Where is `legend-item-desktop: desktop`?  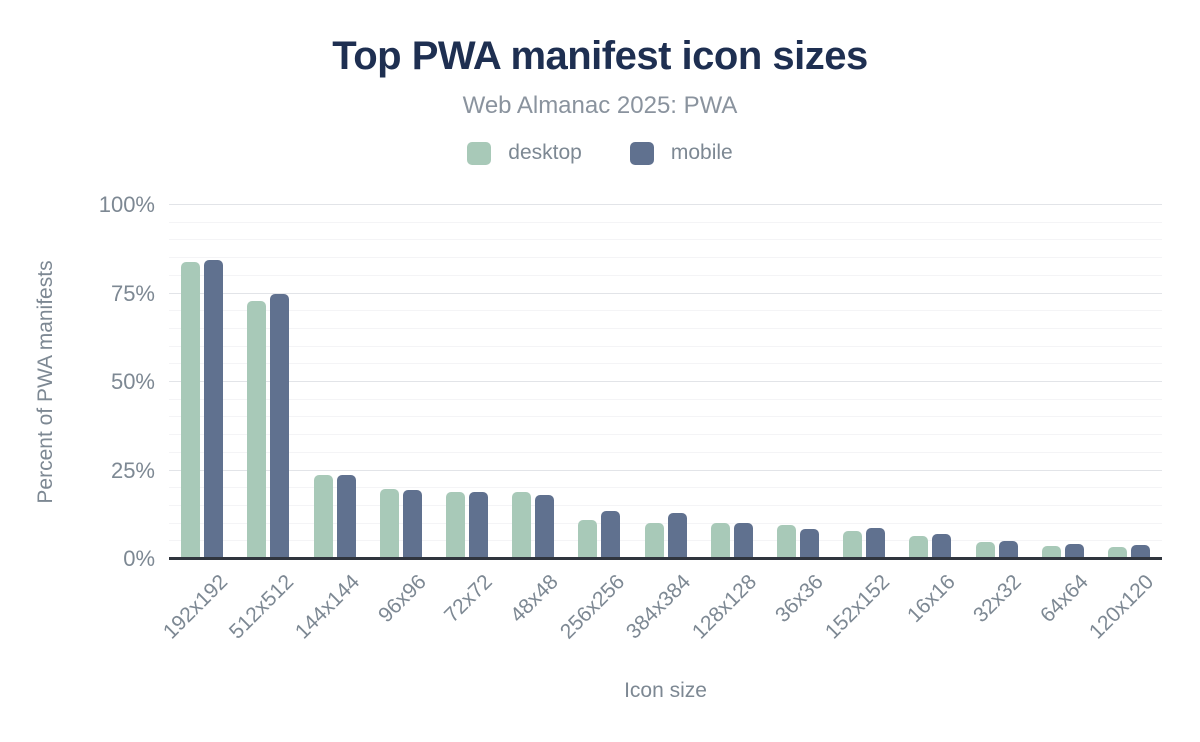 legend-item-desktop: desktop is located at coordinates (524, 153).